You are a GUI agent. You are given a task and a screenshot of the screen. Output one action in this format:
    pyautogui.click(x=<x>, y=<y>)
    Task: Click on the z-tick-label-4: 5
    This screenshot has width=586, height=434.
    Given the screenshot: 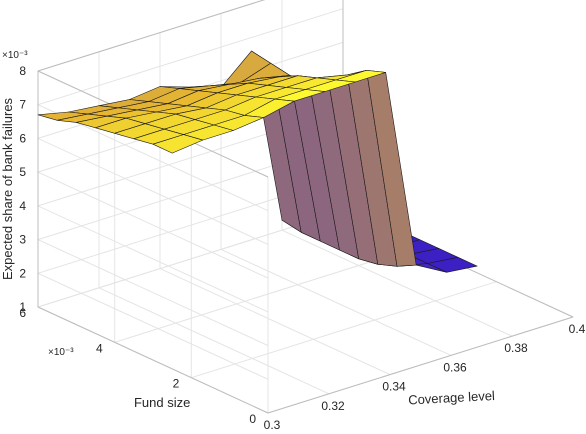 What is the action you would take?
    pyautogui.click(x=22, y=172)
    